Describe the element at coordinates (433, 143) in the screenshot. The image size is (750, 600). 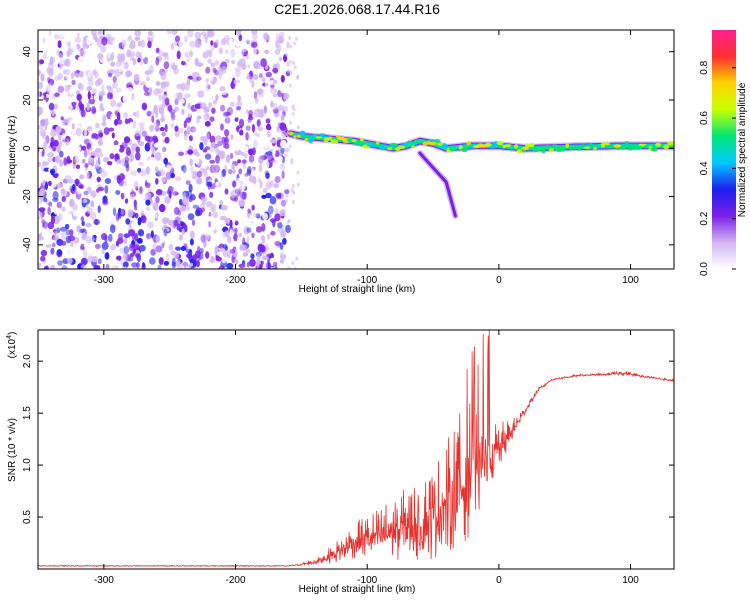
I see `spectrogram-peak` at that location.